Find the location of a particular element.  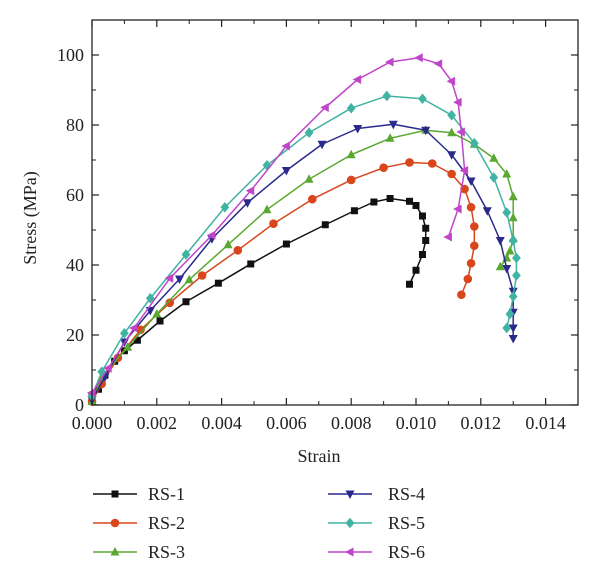

x-tick-label: 0.000 is located at coordinates (92, 423).